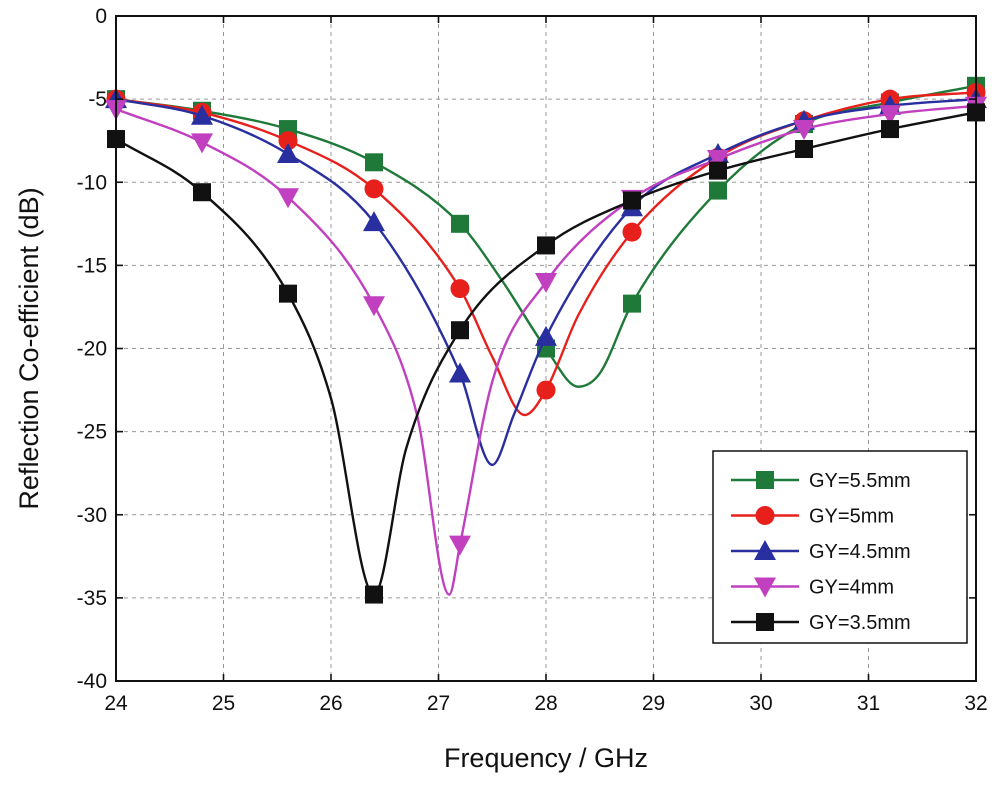 This screenshot has width=1000, height=787. What do you see at coordinates (223, 703) in the screenshot?
I see `x-tick-label: 25` at bounding box center [223, 703].